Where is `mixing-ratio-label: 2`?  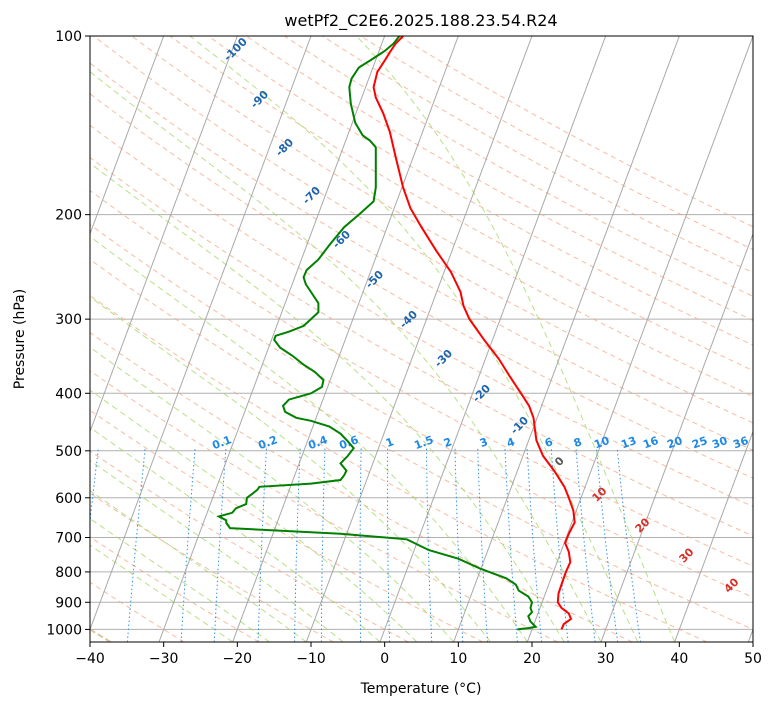 mixing-ratio-label: 2 is located at coordinates (448, 442).